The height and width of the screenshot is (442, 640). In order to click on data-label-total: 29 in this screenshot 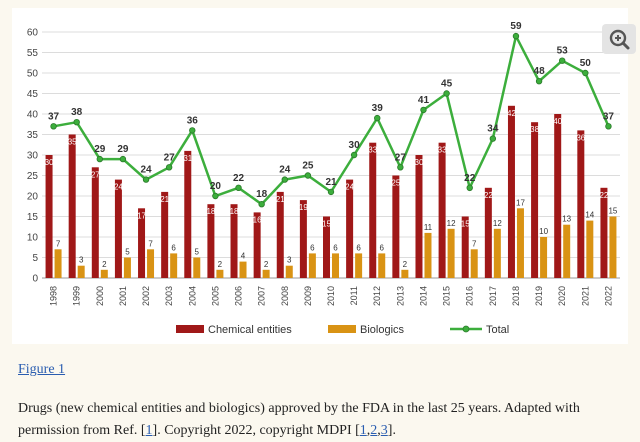, I will do `click(123, 149)`.